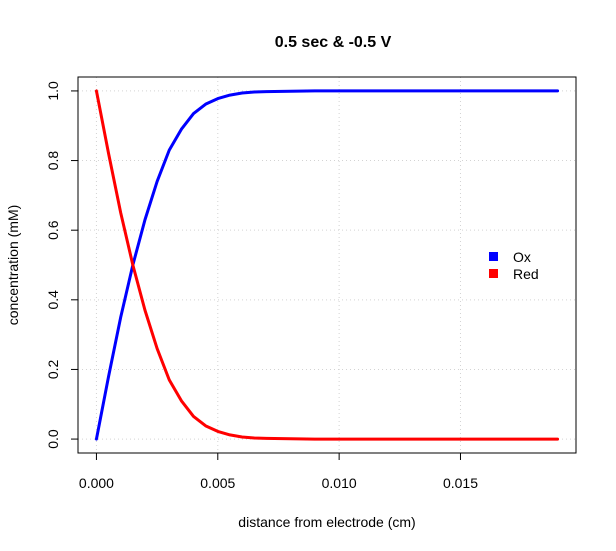 This screenshot has height=551, width=616. Describe the element at coordinates (326, 522) in the screenshot. I see `x-axis-label: distance from electrode (cm)` at that location.